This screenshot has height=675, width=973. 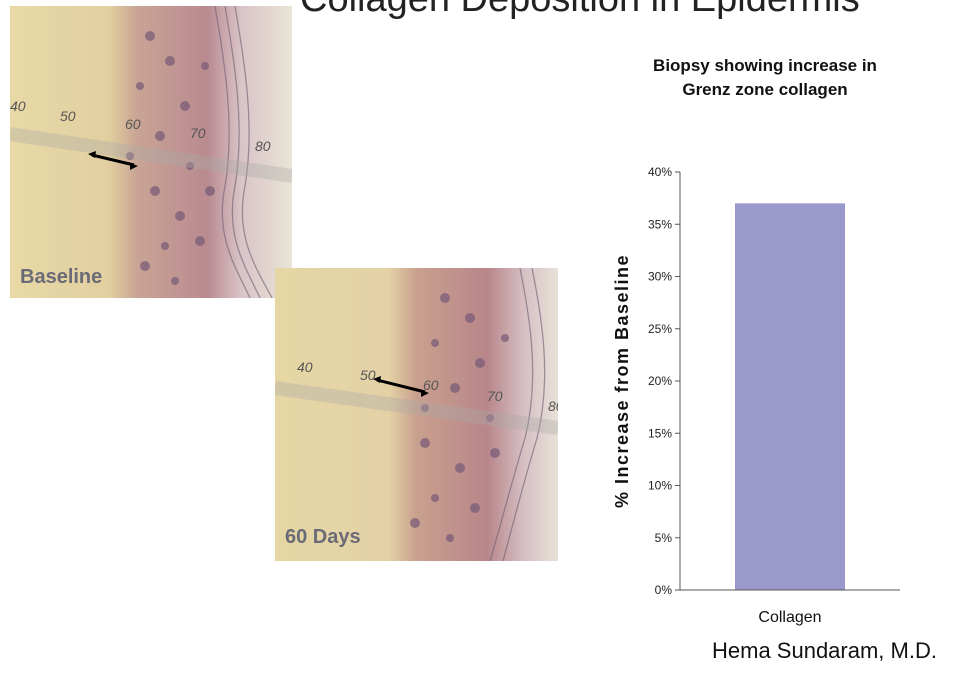 I want to click on sixty-days-scale-50: 50, so click(x=368, y=375).